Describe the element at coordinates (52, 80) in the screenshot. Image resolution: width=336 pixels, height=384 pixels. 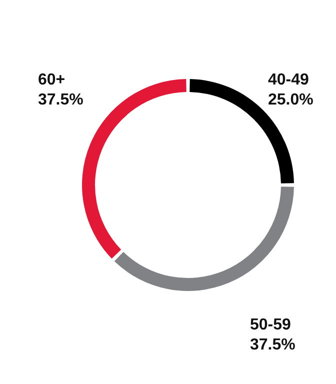
I see `slice-label: 60+` at that location.